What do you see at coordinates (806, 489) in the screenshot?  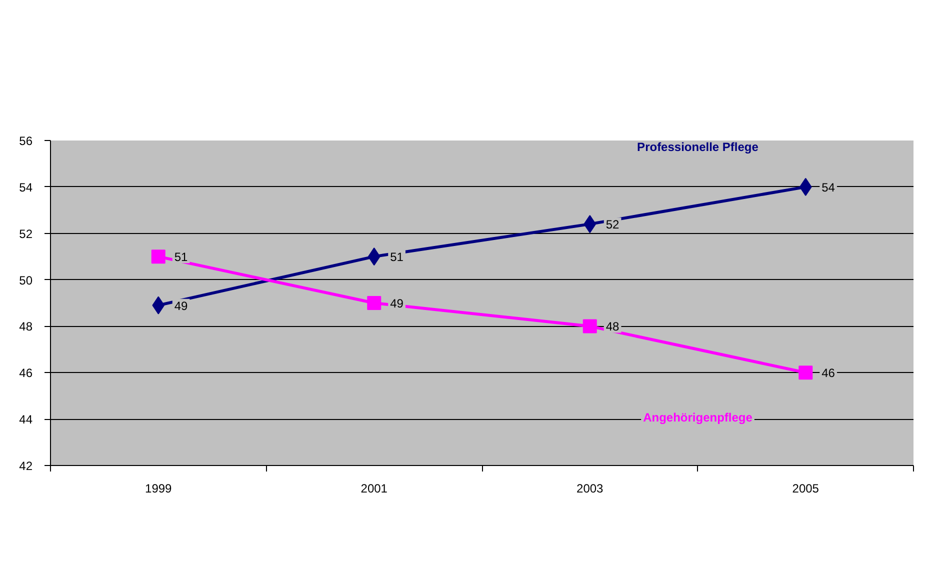 I see `x-tick-label: 2005` at bounding box center [806, 489].